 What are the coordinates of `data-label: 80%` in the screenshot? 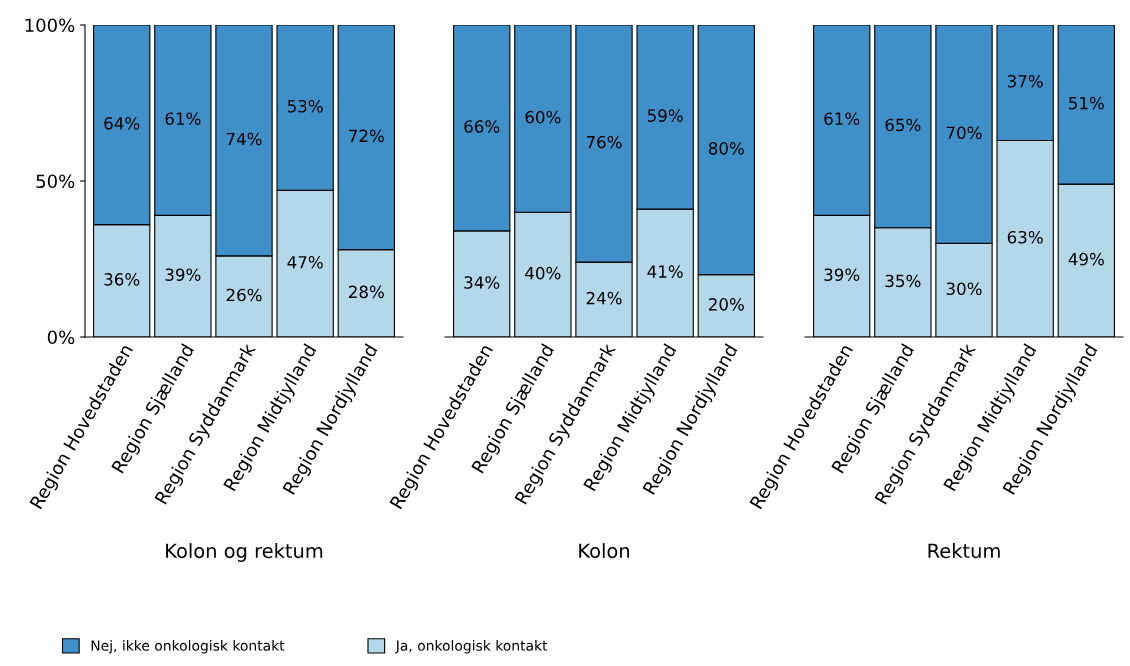 It's located at (726, 148).